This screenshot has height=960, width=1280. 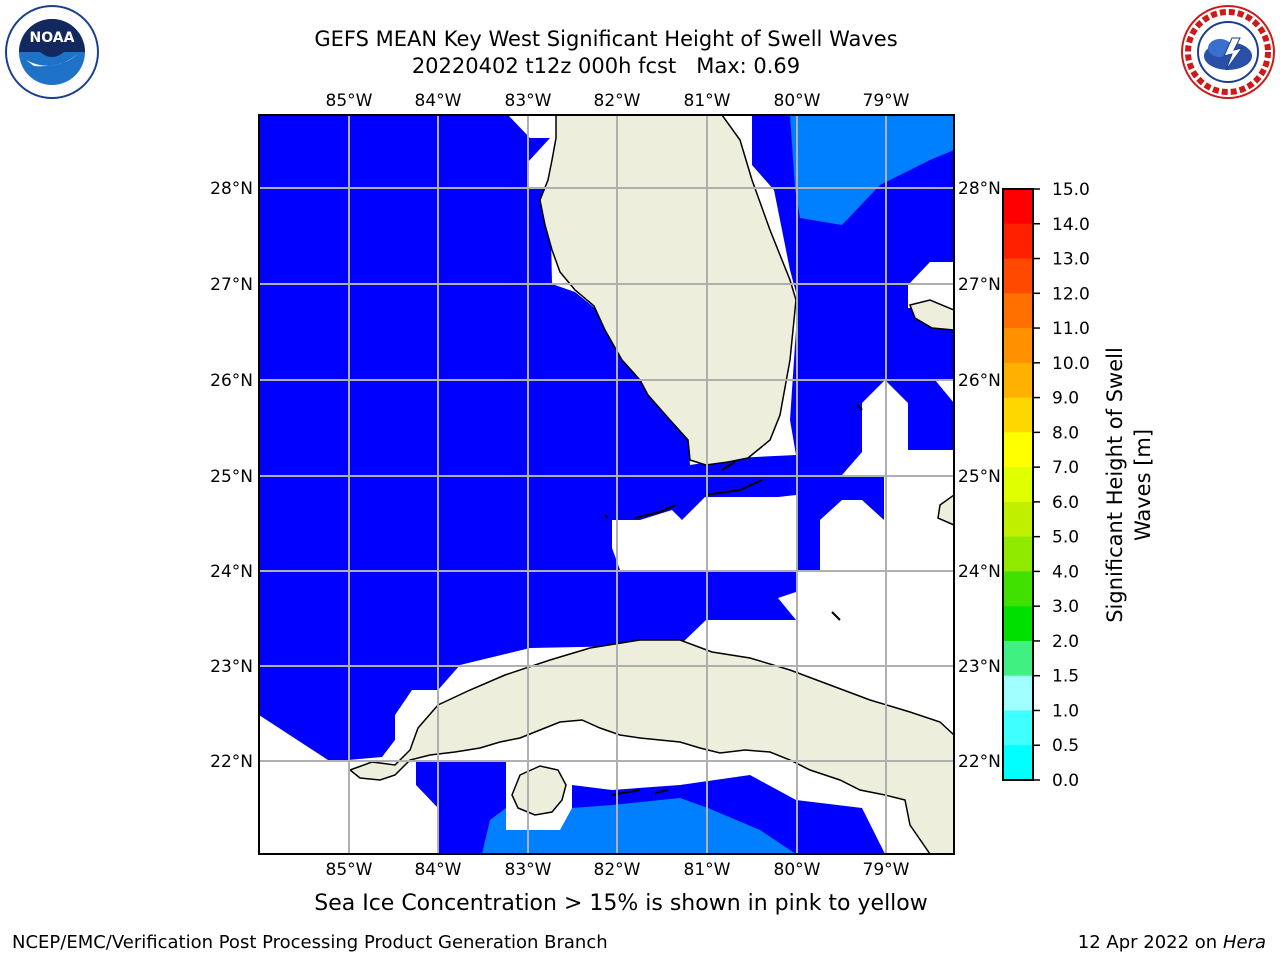 I want to click on land-isle-of-youth, so click(x=539, y=790).